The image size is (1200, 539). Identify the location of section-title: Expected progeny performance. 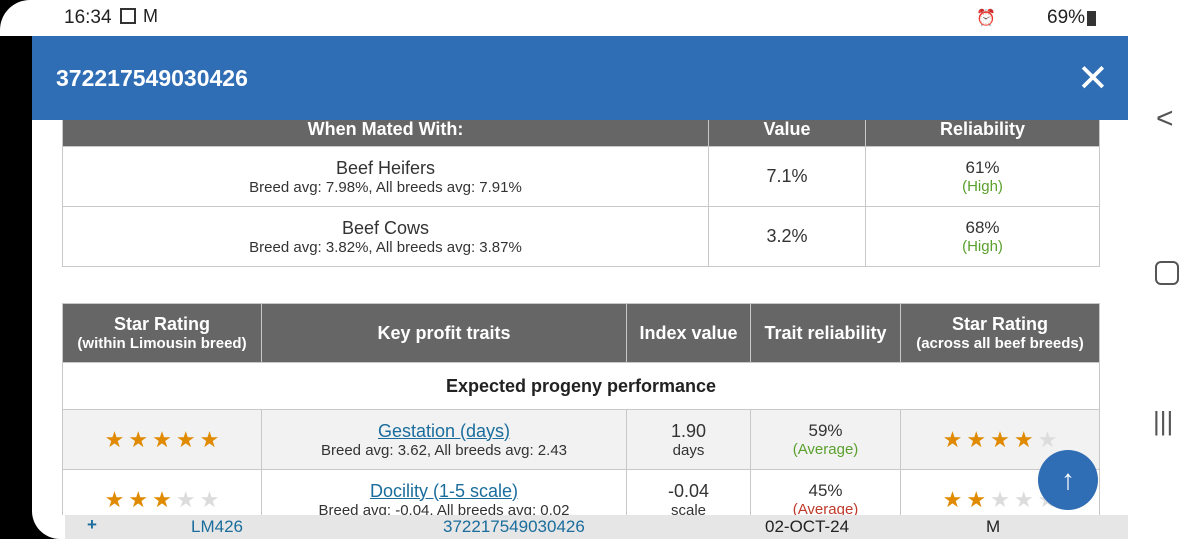
(581, 386).